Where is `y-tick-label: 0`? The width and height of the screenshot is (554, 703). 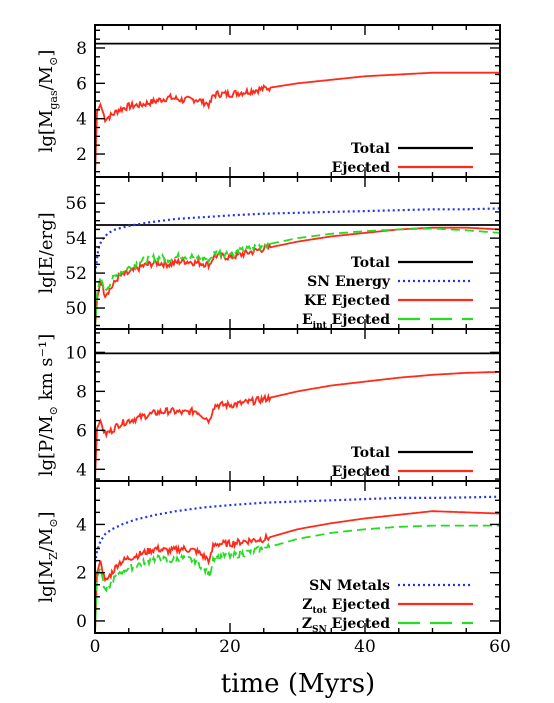
y-tick-label: 0 is located at coordinates (81, 622).